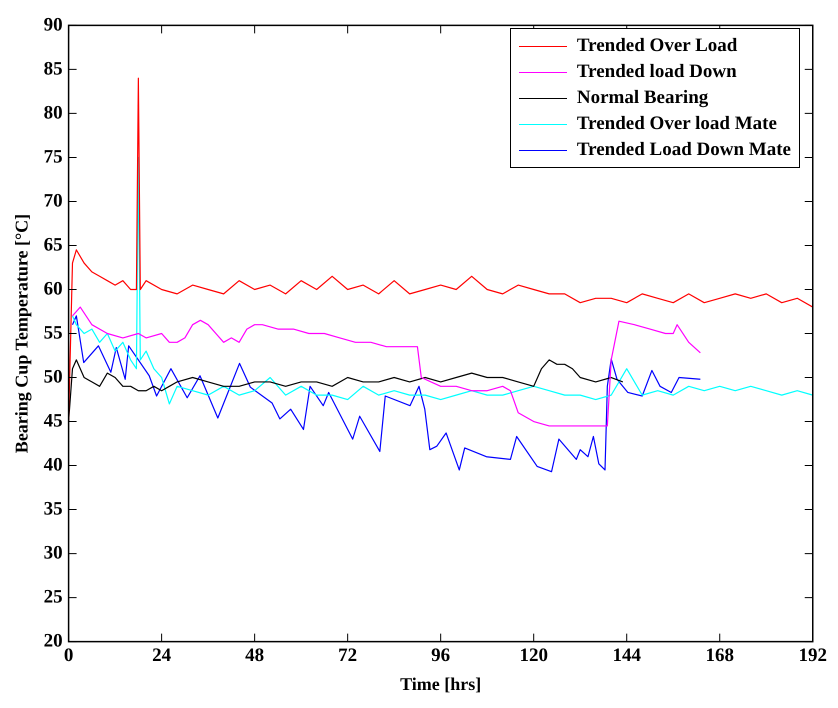 Image resolution: width=838 pixels, height=708 pixels. Describe the element at coordinates (812, 655) in the screenshot. I see `x-tick-label: 192` at that location.